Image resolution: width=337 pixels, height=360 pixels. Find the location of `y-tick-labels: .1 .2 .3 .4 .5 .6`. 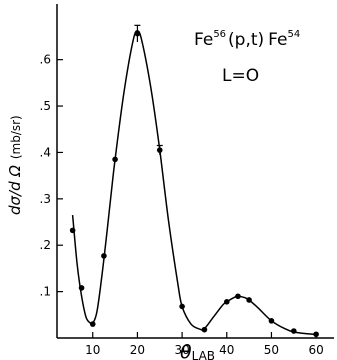

y-tick-labels: .1 .2 .3 .4 .5 .6 is located at coordinates (45, 176).